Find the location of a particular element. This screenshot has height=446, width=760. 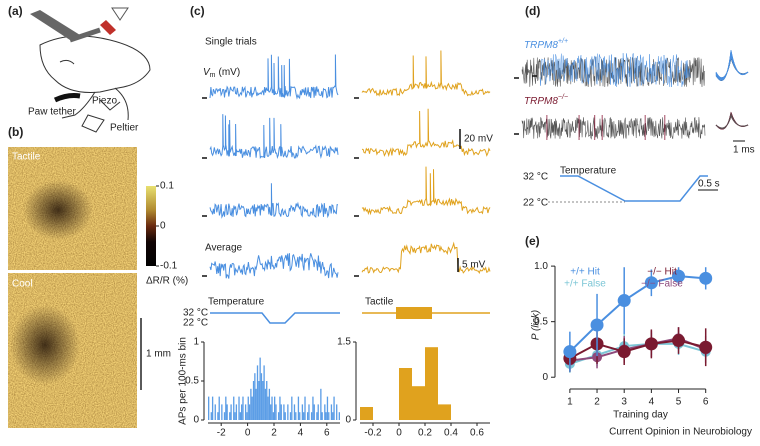

x-tick-label: 0.2 is located at coordinates (425, 433).